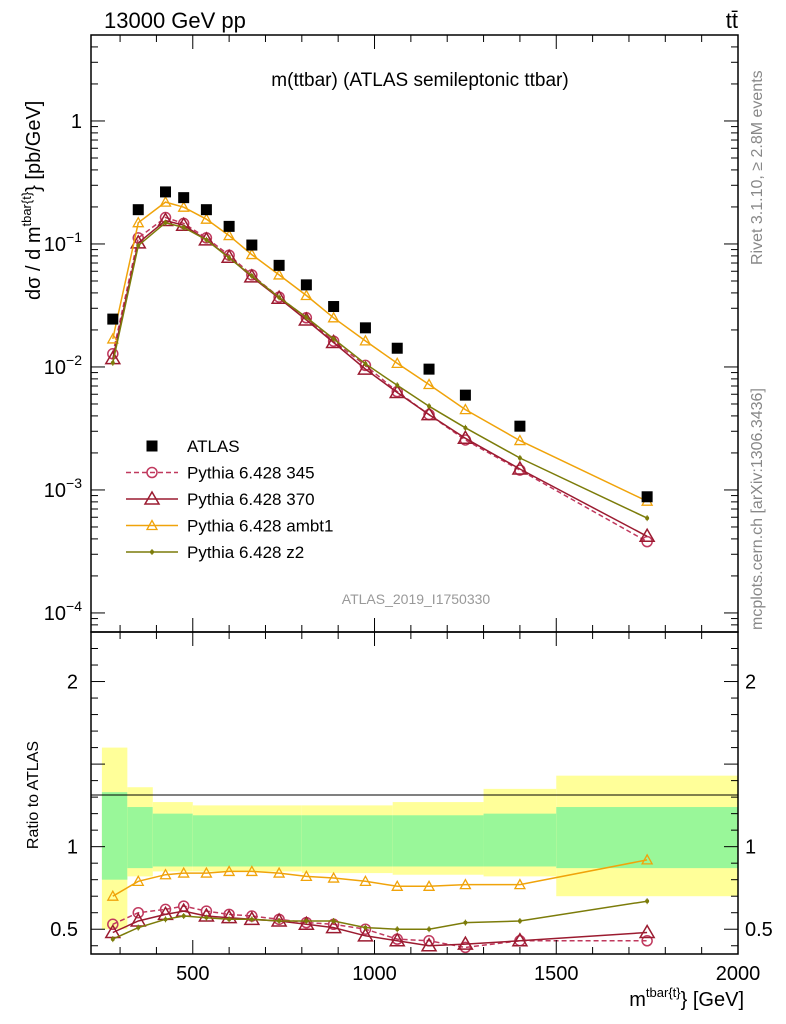 The height and width of the screenshot is (1024, 786). I want to click on main-y-axis-label-sup: tbar{t}, so click(26, 208).